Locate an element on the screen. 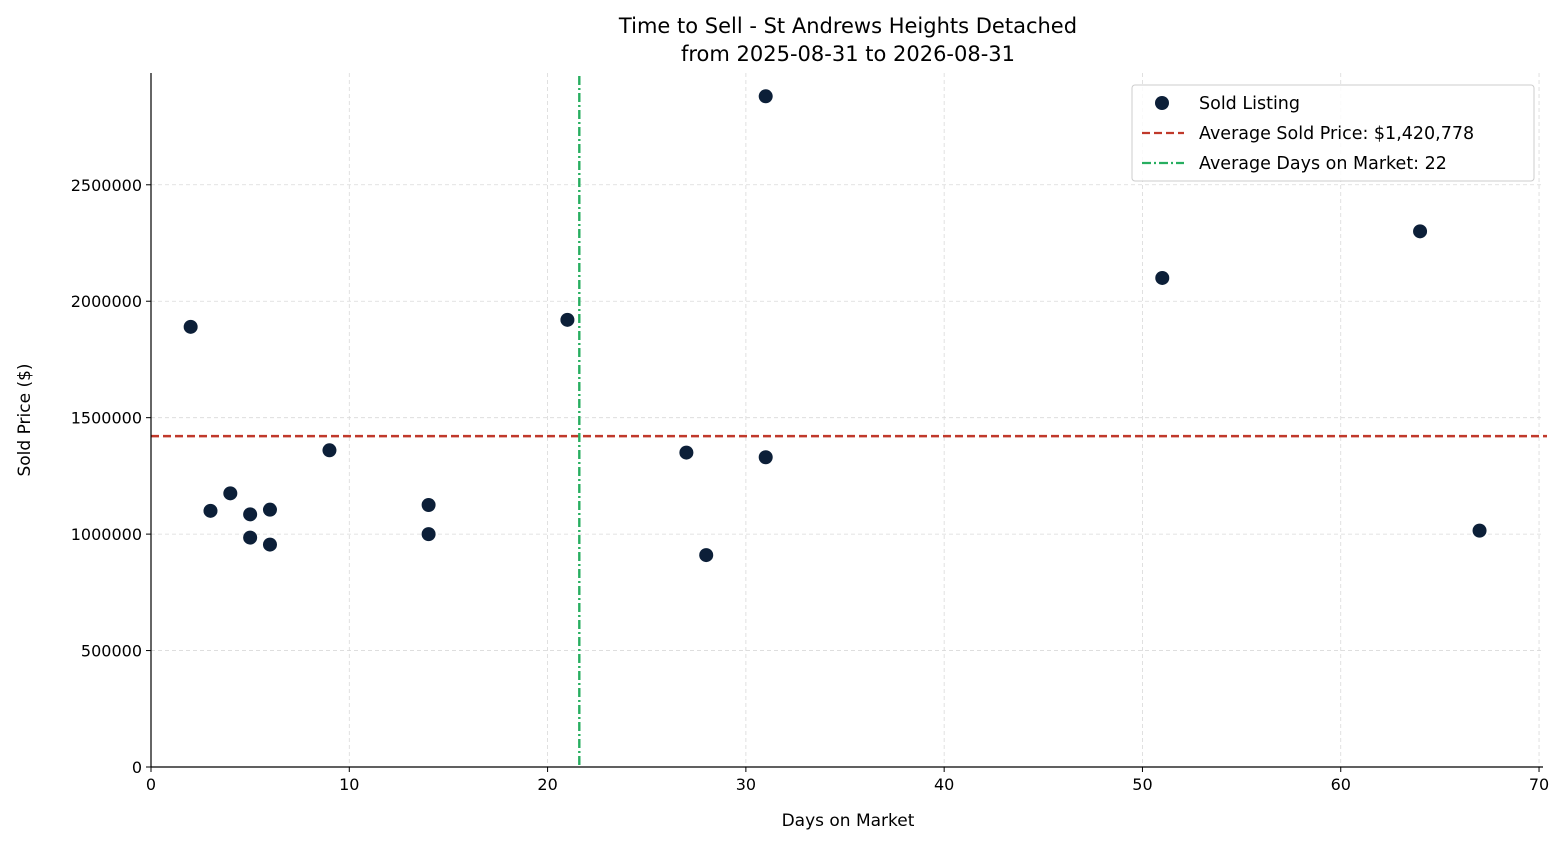 Image resolution: width=1568 pixels, height=850 pixels. legend-label-sold-listing: Sold Listing is located at coordinates (1249, 104).